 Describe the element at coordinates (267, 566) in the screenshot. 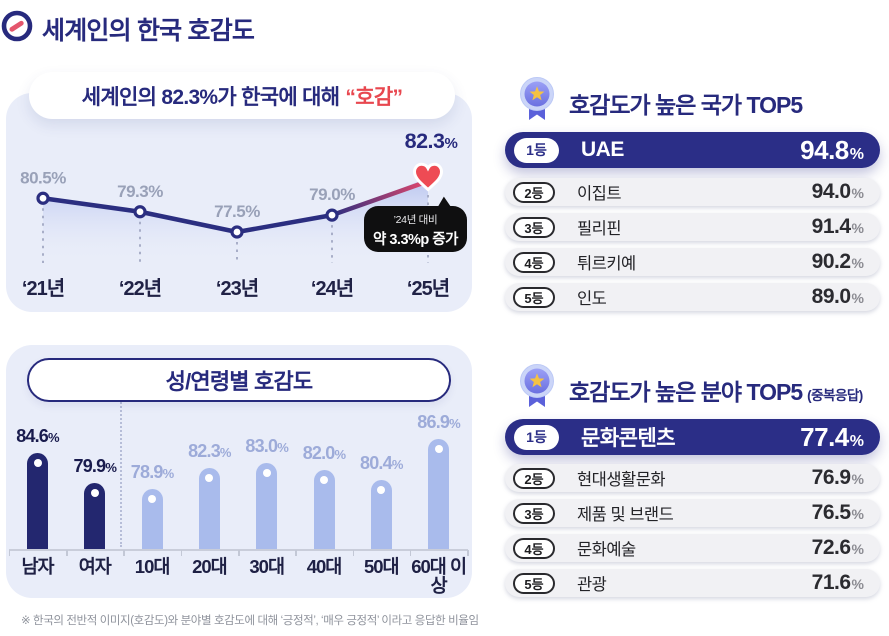

I see `bar-category-label: 30대` at that location.